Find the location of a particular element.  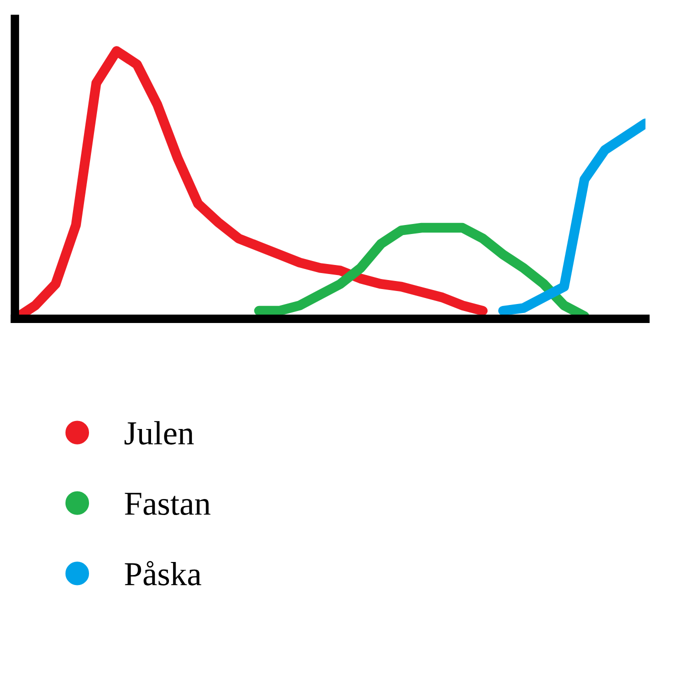

legend-label: Påska is located at coordinates (163, 573).